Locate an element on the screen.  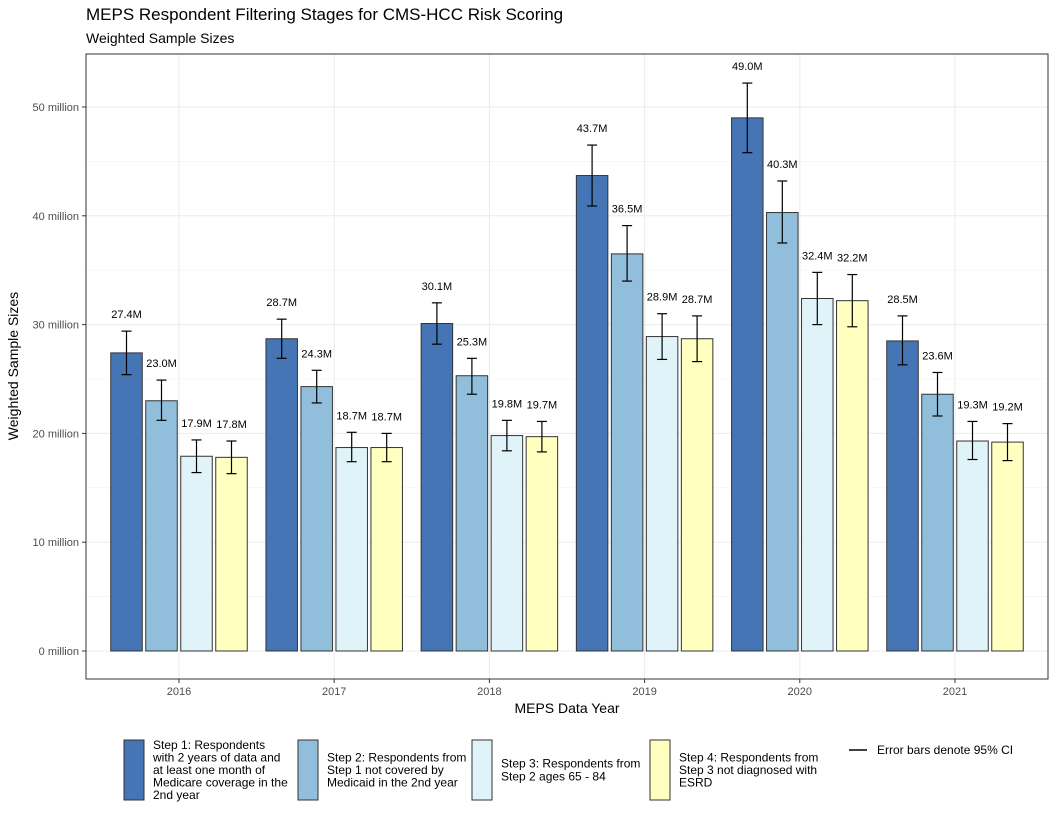
data-label: 24.3M is located at coordinates (316, 354).